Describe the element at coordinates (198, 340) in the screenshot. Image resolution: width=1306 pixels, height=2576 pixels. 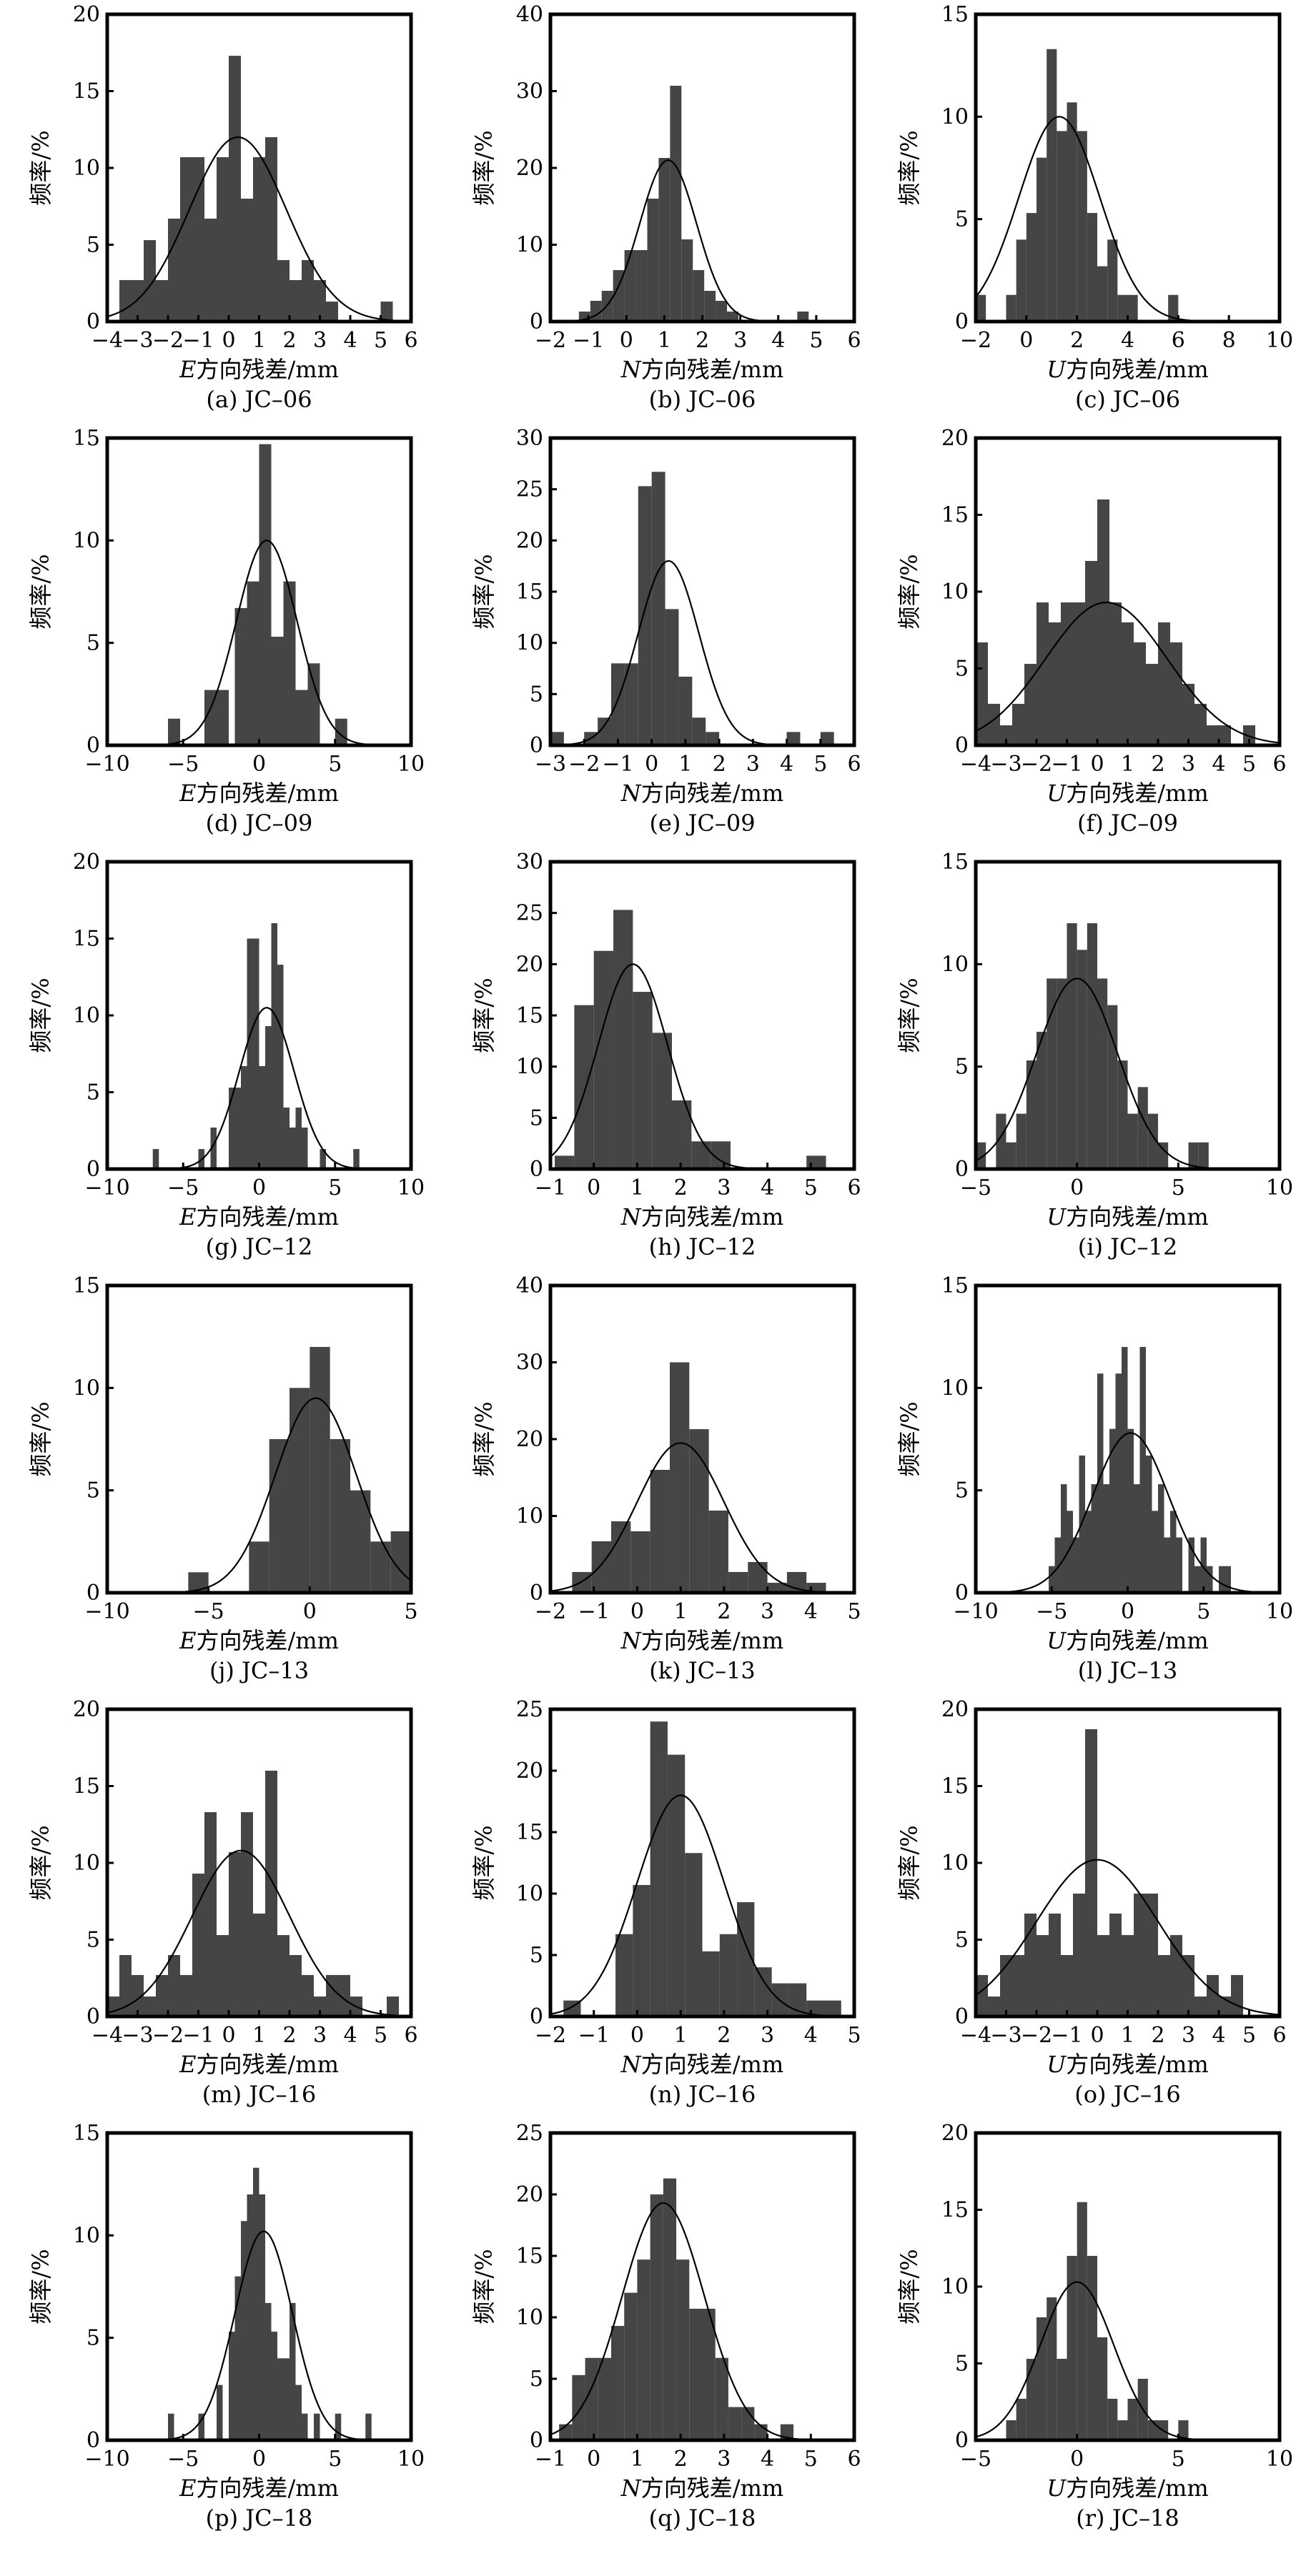
I see `x-tick-label: −1` at that location.